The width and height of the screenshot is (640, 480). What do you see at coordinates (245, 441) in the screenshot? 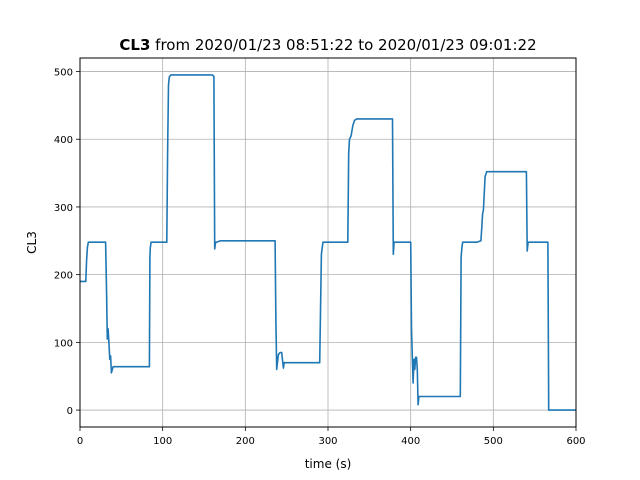
I see `x-tick-label: 200` at bounding box center [245, 441].